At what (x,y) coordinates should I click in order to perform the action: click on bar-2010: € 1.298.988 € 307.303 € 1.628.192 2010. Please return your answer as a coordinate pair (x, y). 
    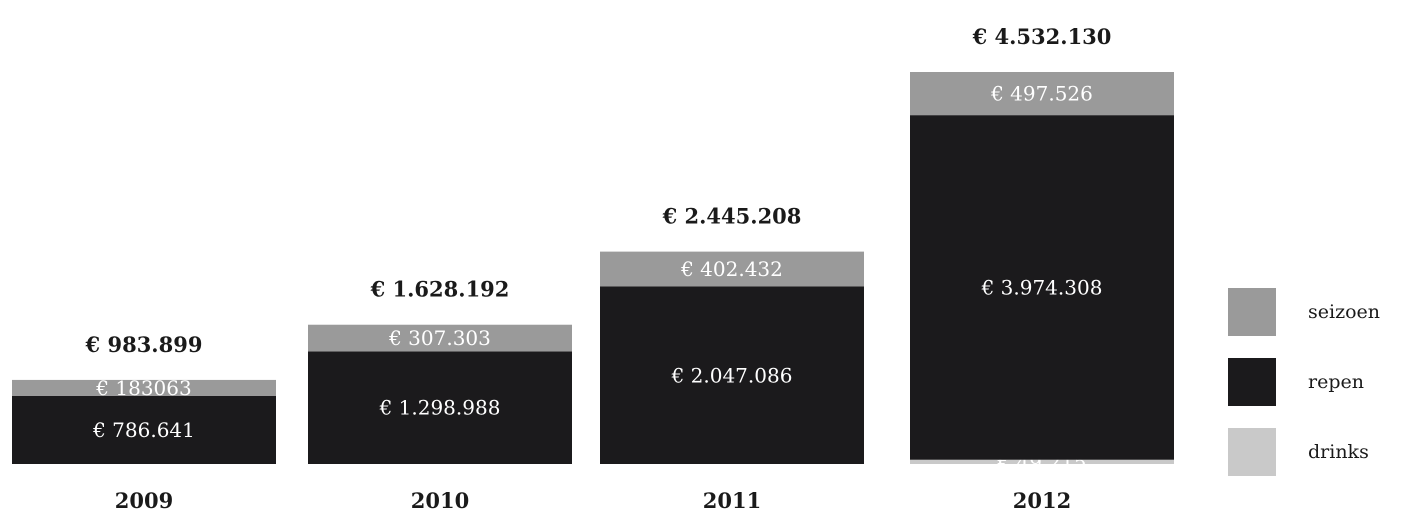
    Looking at the image, I should click on (440, 395).